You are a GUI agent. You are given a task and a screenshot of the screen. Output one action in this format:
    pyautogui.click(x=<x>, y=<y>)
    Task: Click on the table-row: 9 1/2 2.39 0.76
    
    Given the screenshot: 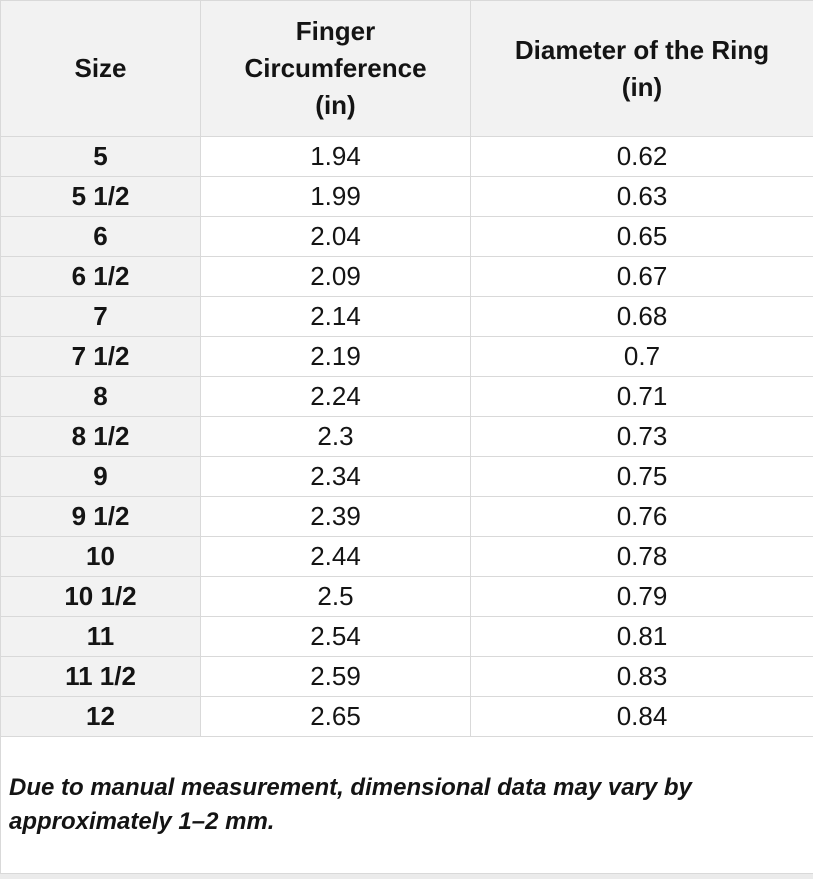 What is the action you would take?
    pyautogui.click(x=406, y=516)
    